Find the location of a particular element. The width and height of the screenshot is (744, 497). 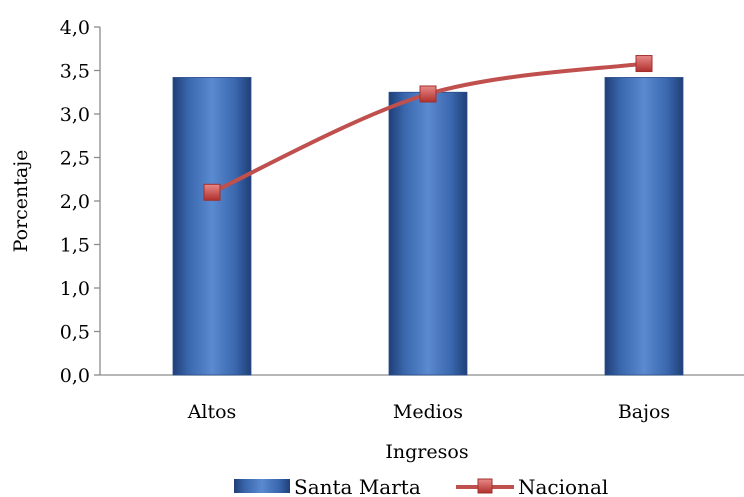

legend: Santa Marta Nacional is located at coordinates (421, 486).